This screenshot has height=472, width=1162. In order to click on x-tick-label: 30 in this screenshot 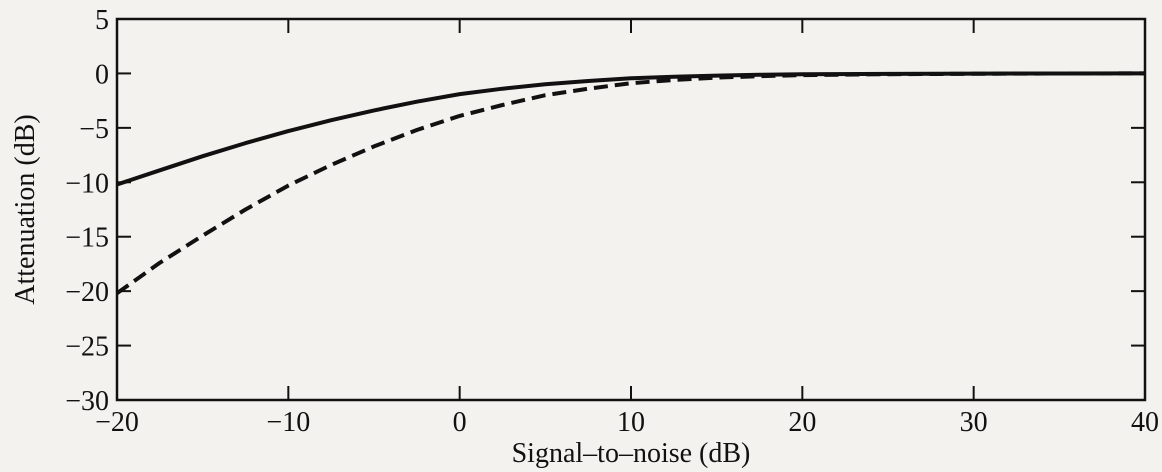, I will do `click(974, 422)`.